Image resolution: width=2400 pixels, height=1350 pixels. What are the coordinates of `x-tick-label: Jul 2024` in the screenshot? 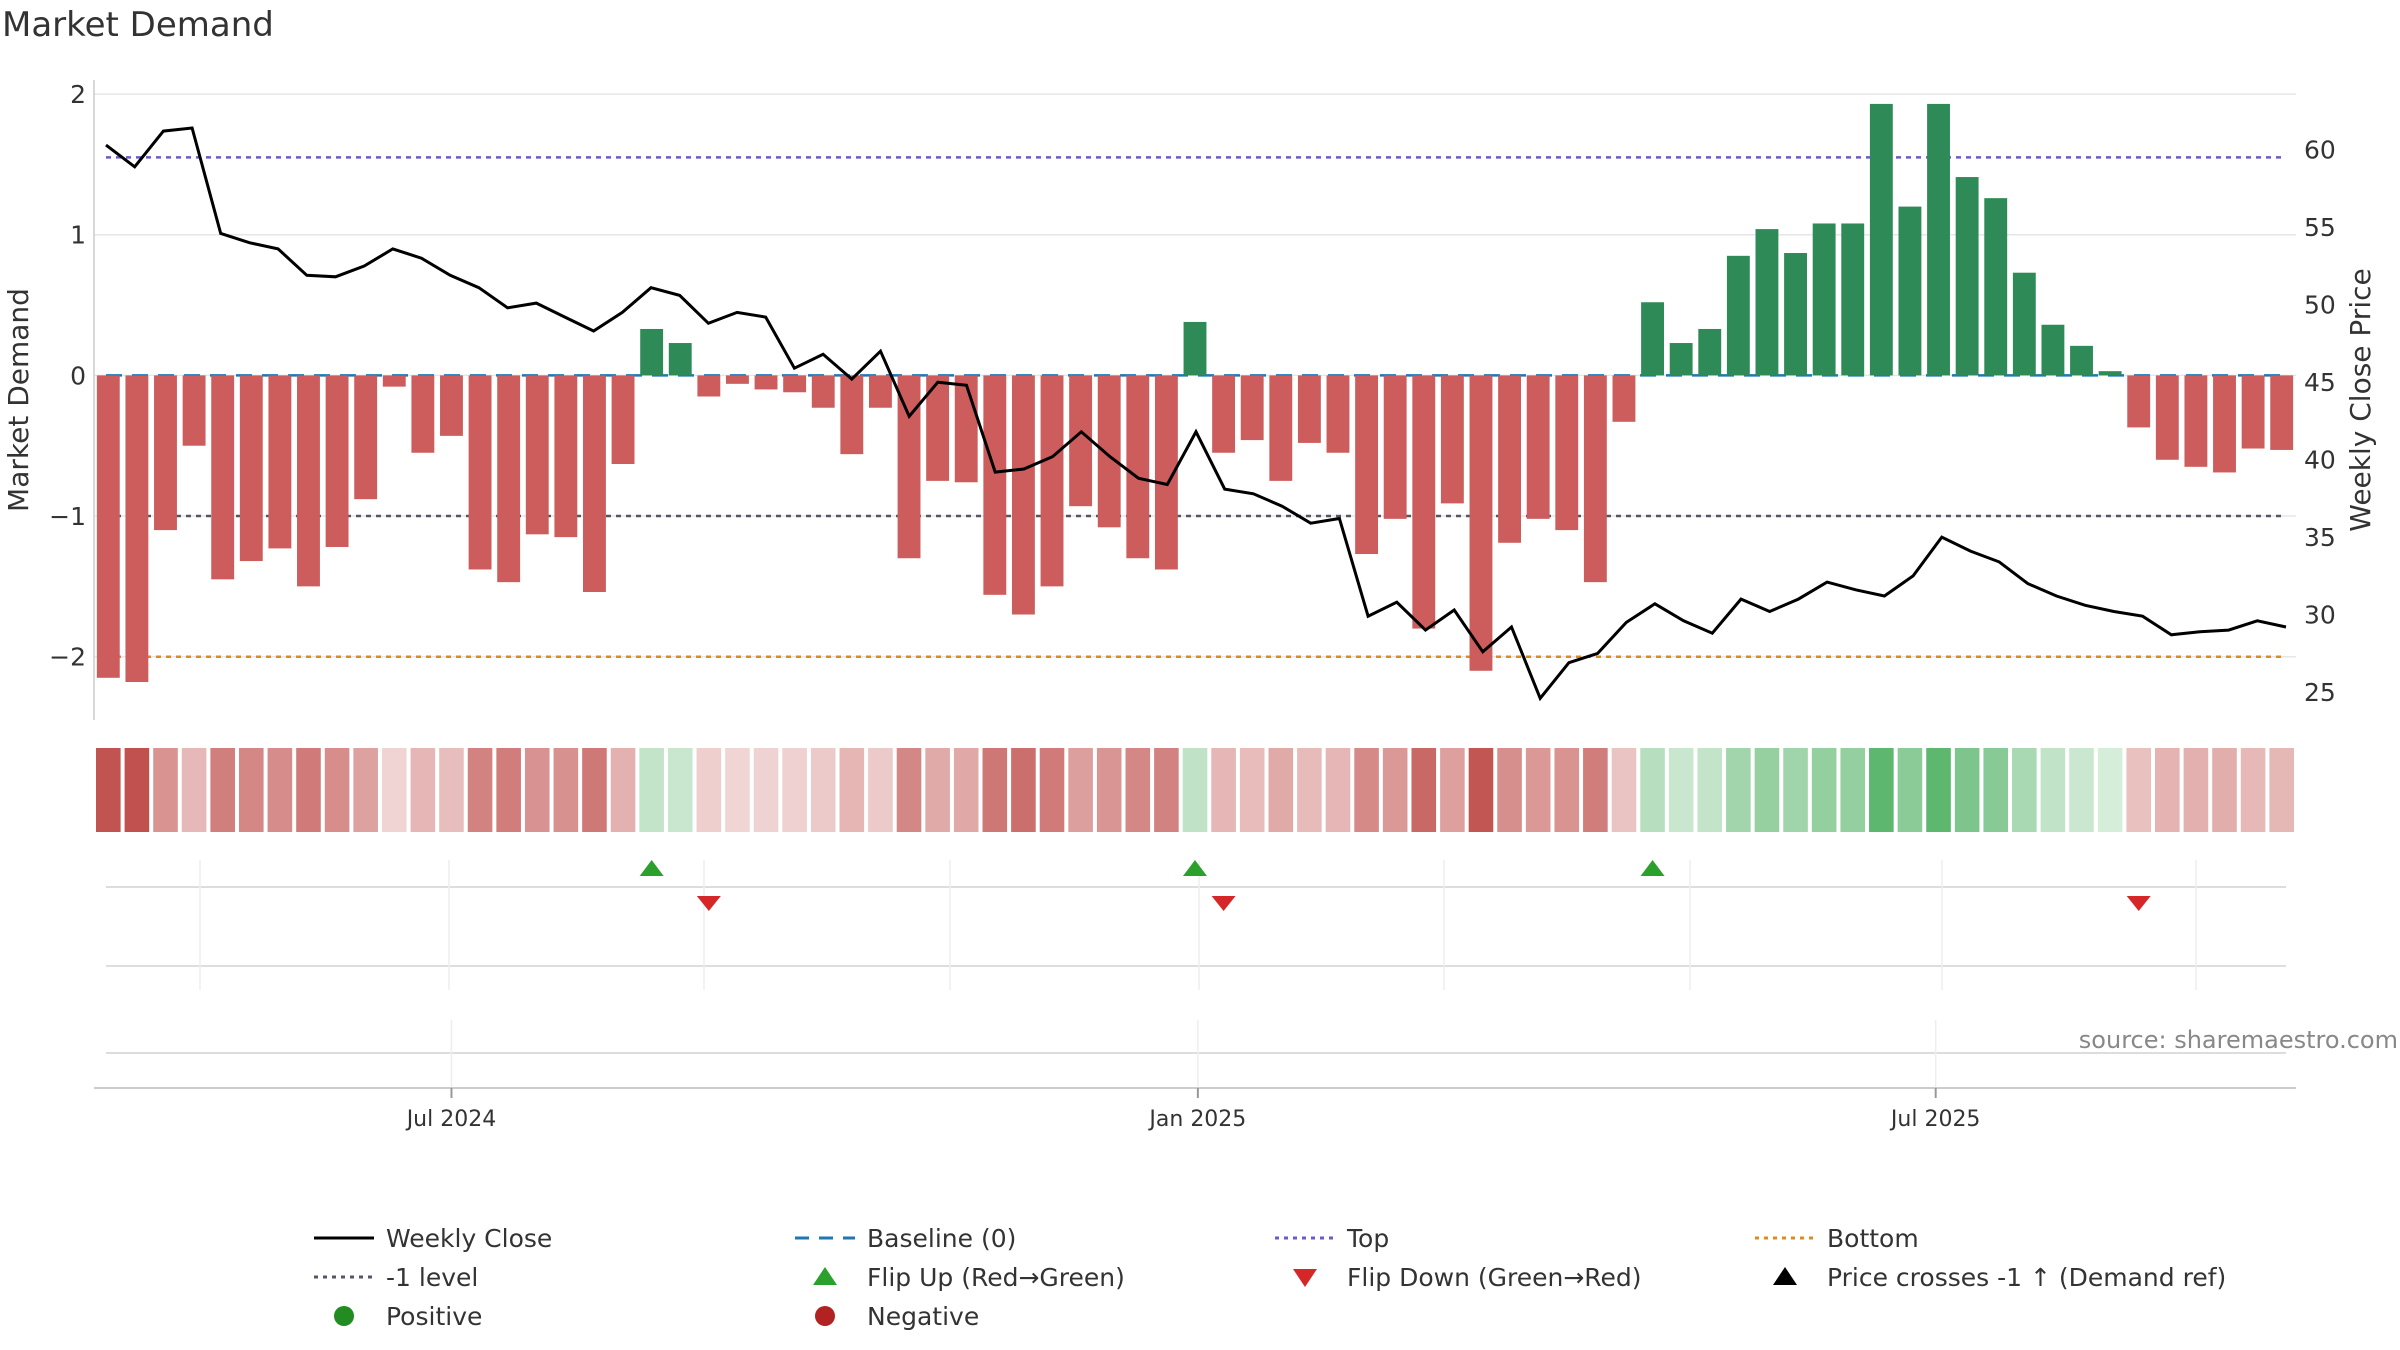 It's located at (451, 1119).